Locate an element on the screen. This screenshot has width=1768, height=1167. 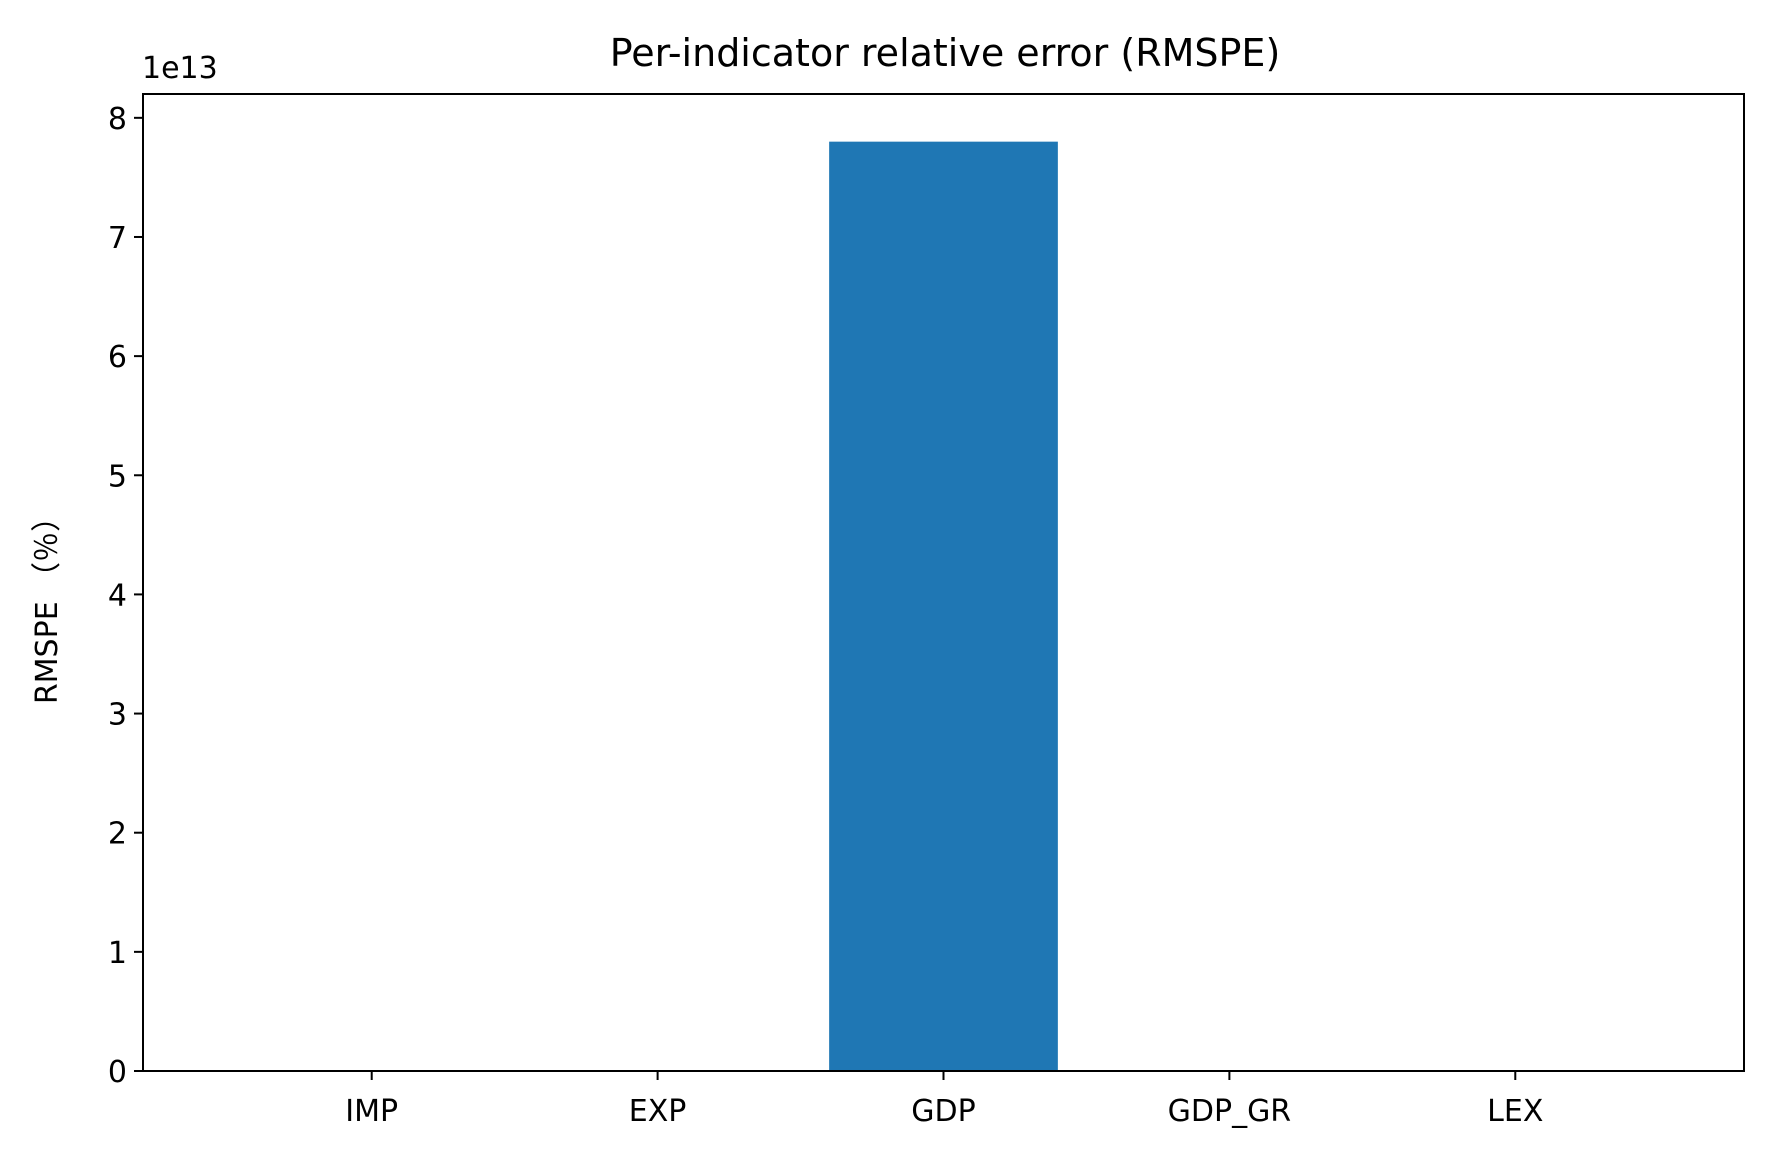
x-axis: IMP EXP GDP GDP_GR LEX is located at coordinates (944, 1100).